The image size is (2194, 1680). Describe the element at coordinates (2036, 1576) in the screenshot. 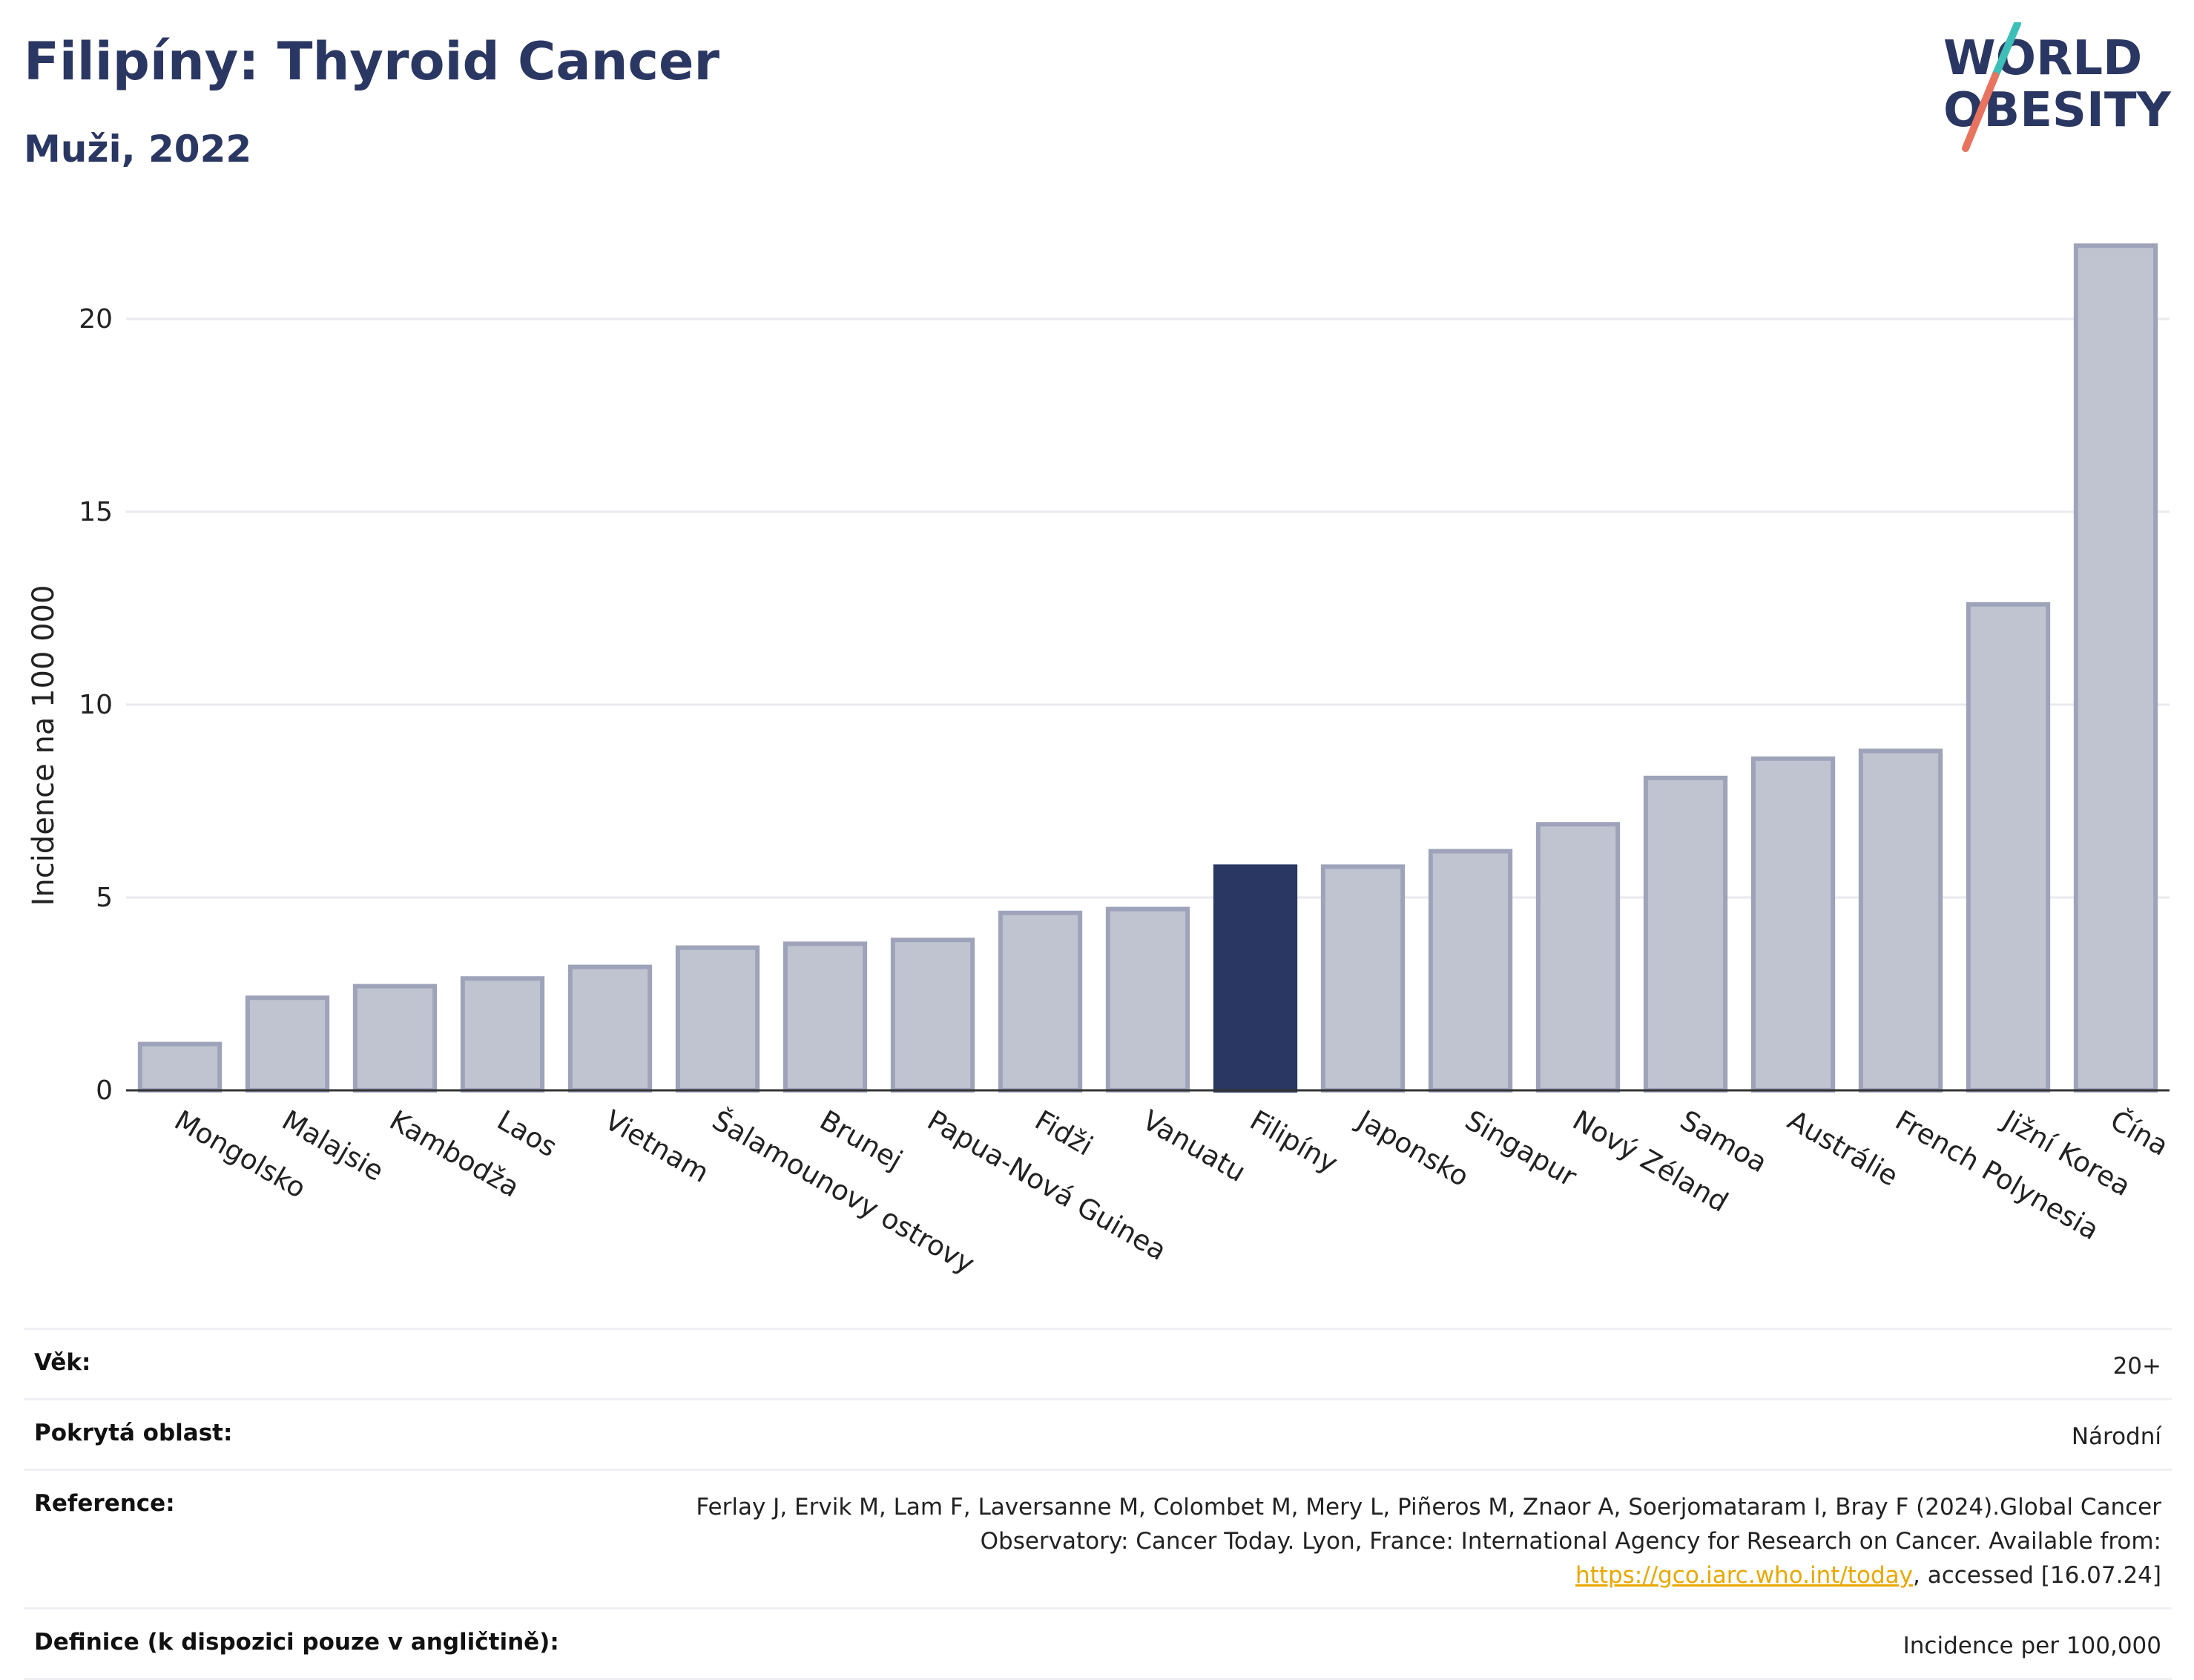

I see `reference-accessed: , accessed [16.07.24]` at that location.